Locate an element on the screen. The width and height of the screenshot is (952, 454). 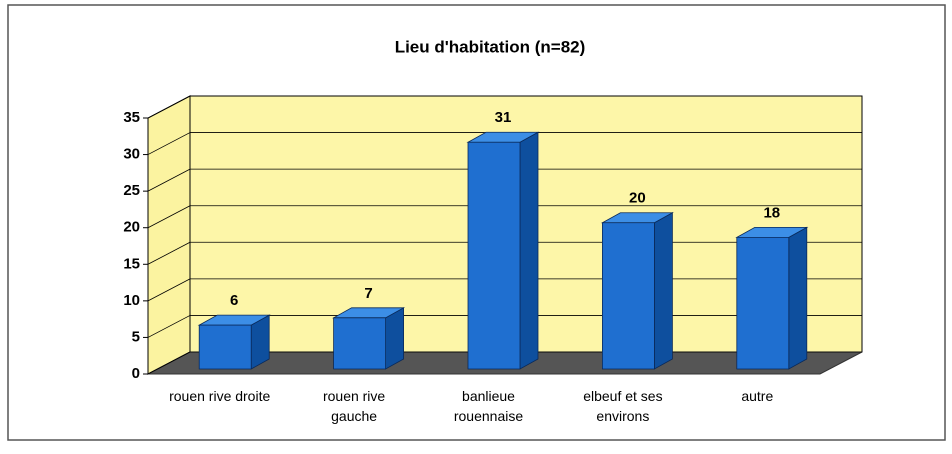
value-label: 31 is located at coordinates (503, 117).